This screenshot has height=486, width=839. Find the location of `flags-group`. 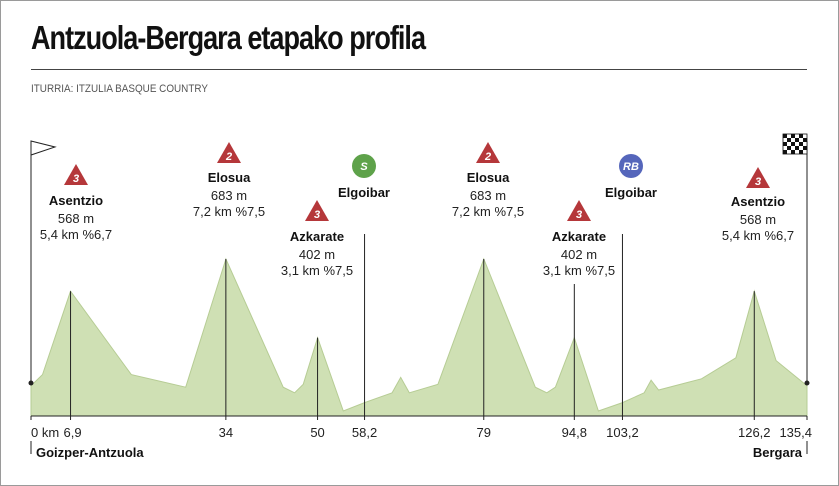

flags-group is located at coordinates (419, 144).